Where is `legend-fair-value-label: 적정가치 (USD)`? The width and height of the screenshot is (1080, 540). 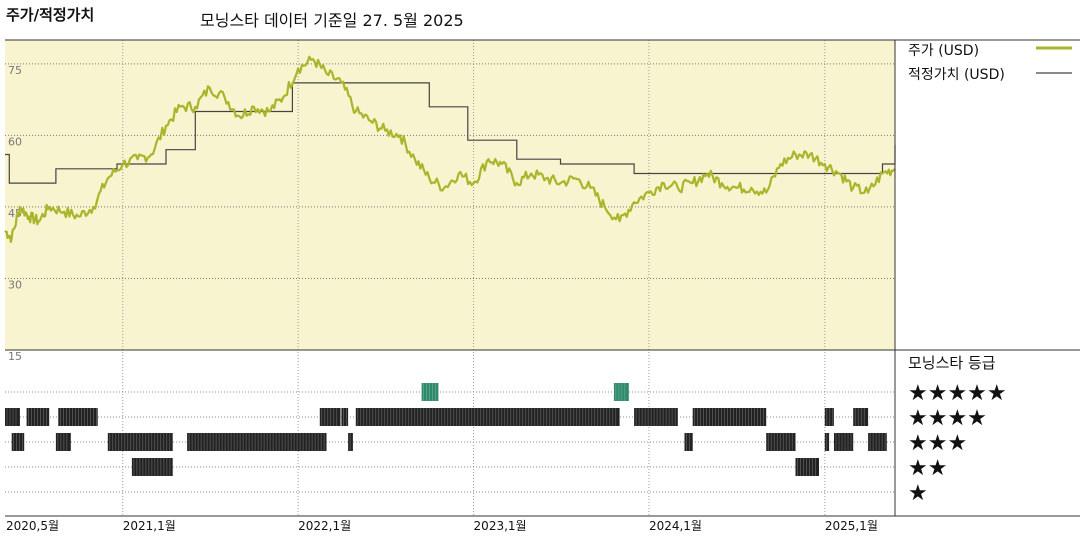 legend-fair-value-label: 적정가치 (USD) is located at coordinates (956, 75).